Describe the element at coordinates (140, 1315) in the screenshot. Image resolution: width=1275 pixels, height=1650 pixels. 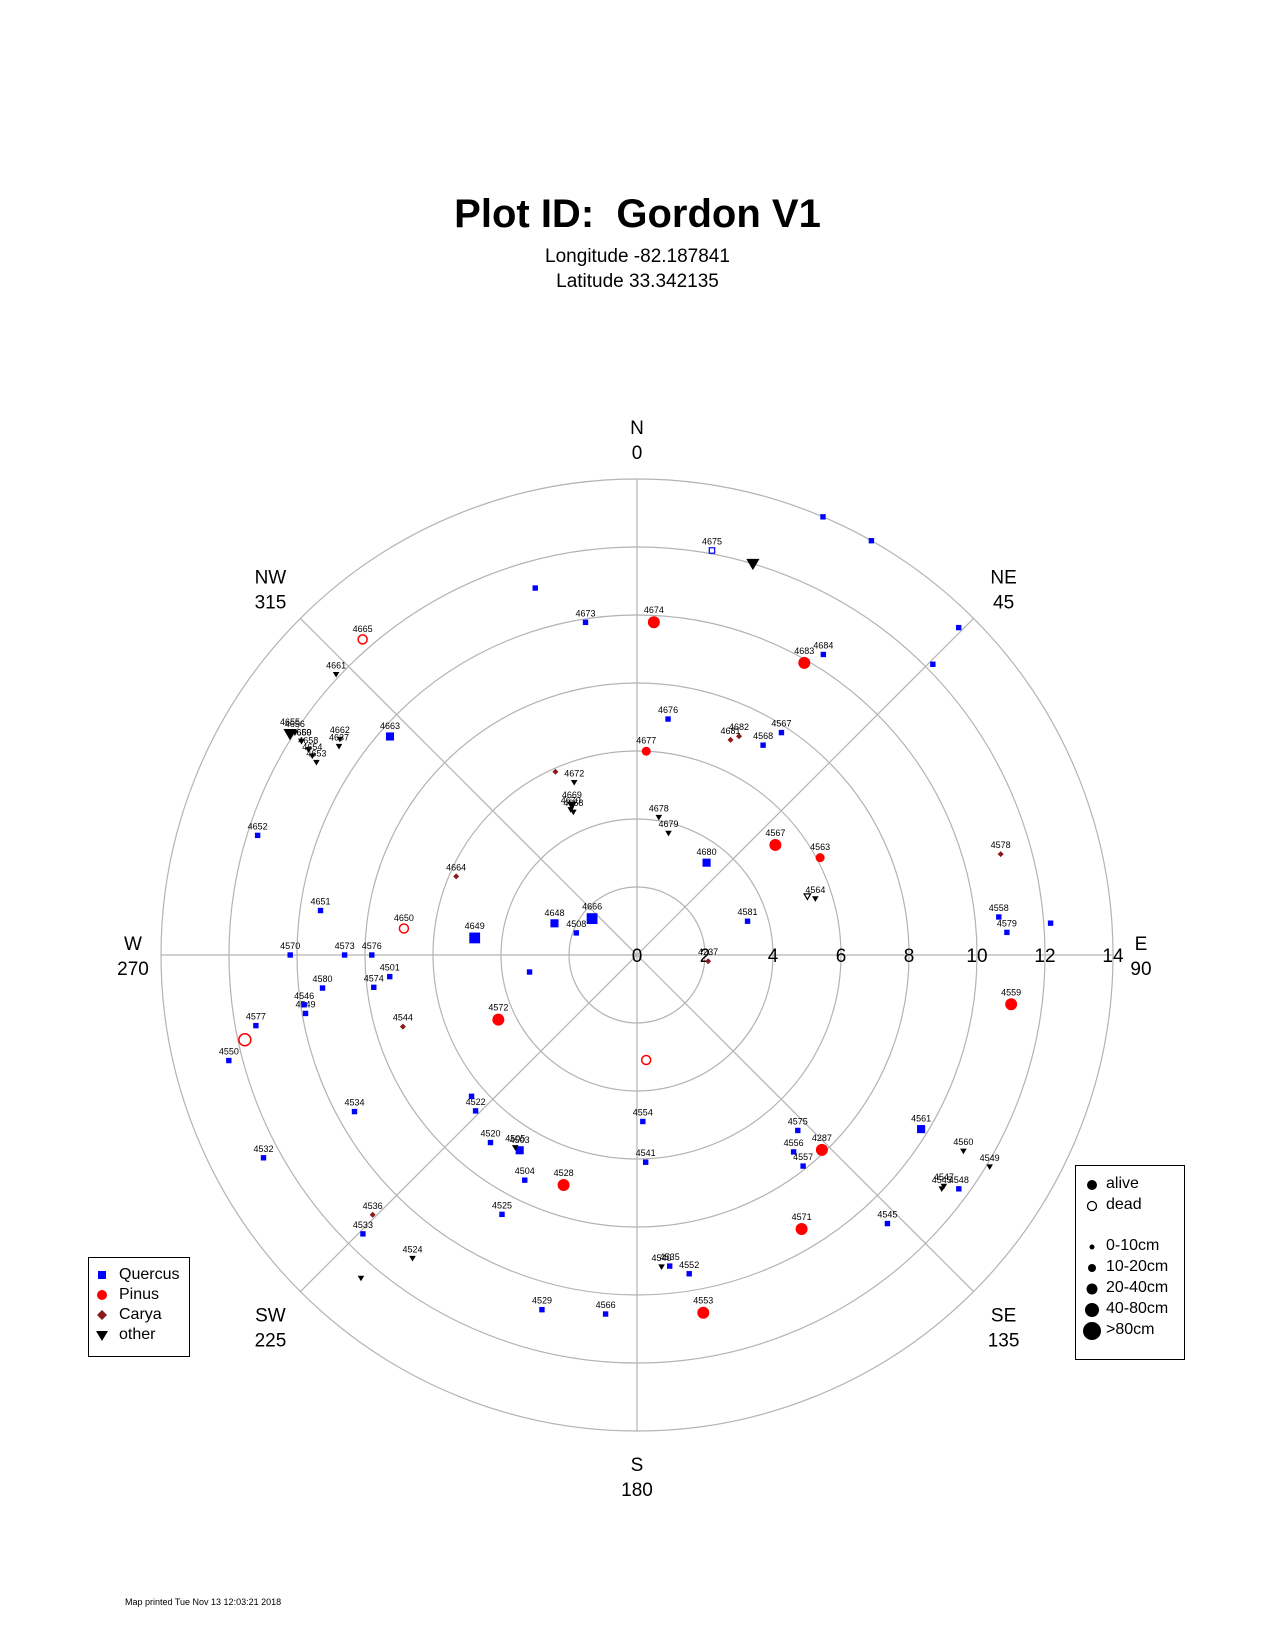
I see `legend-item-carya: Carya` at that location.